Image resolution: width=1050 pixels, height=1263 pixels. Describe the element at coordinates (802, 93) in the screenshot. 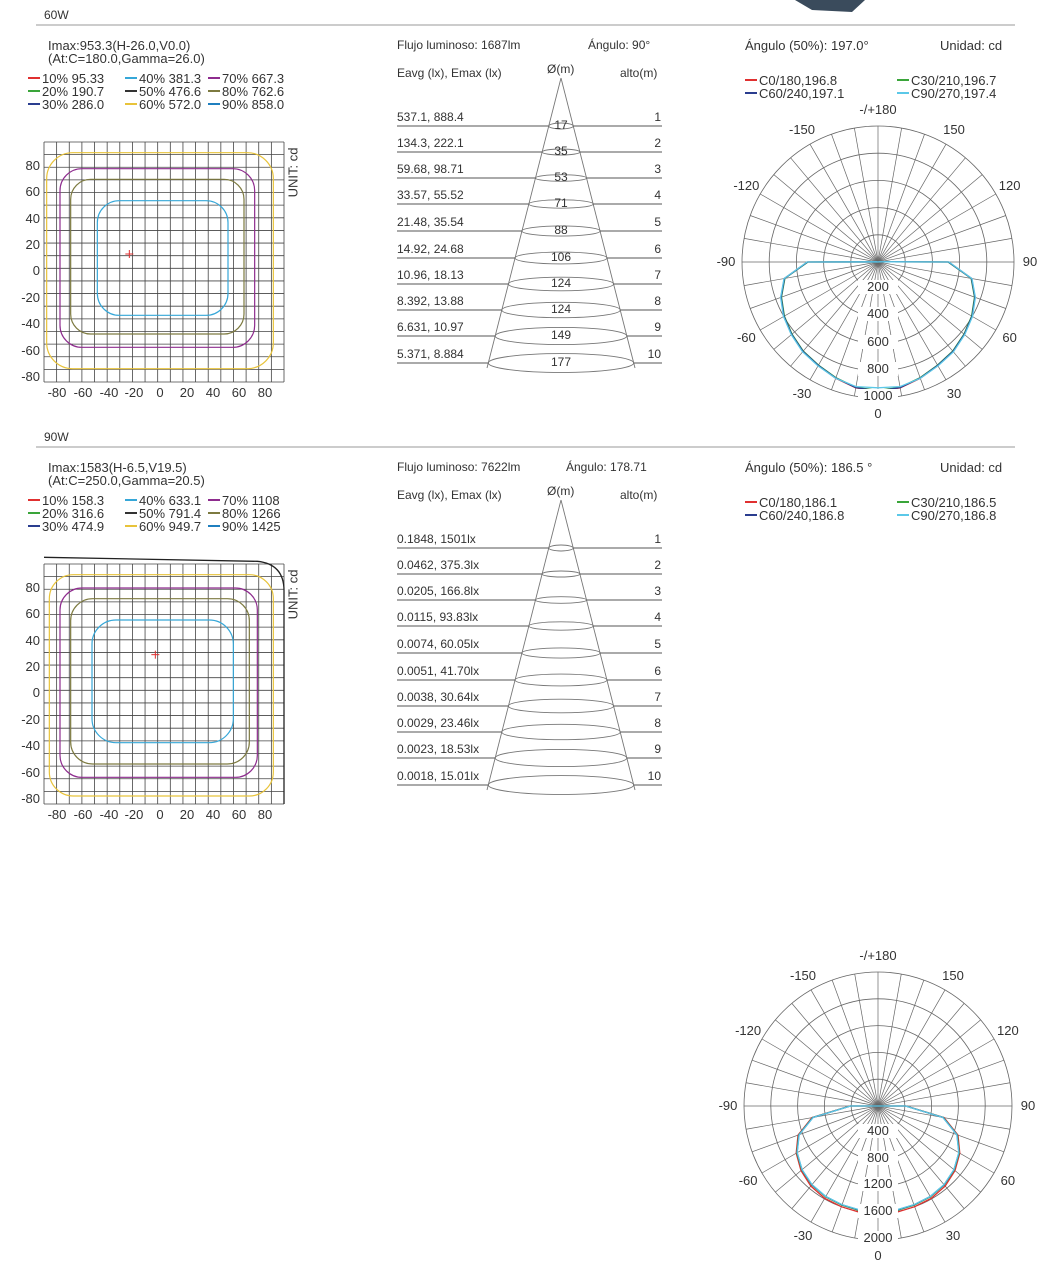

I see `polar-legend-label: C60/240,197.1` at that location.